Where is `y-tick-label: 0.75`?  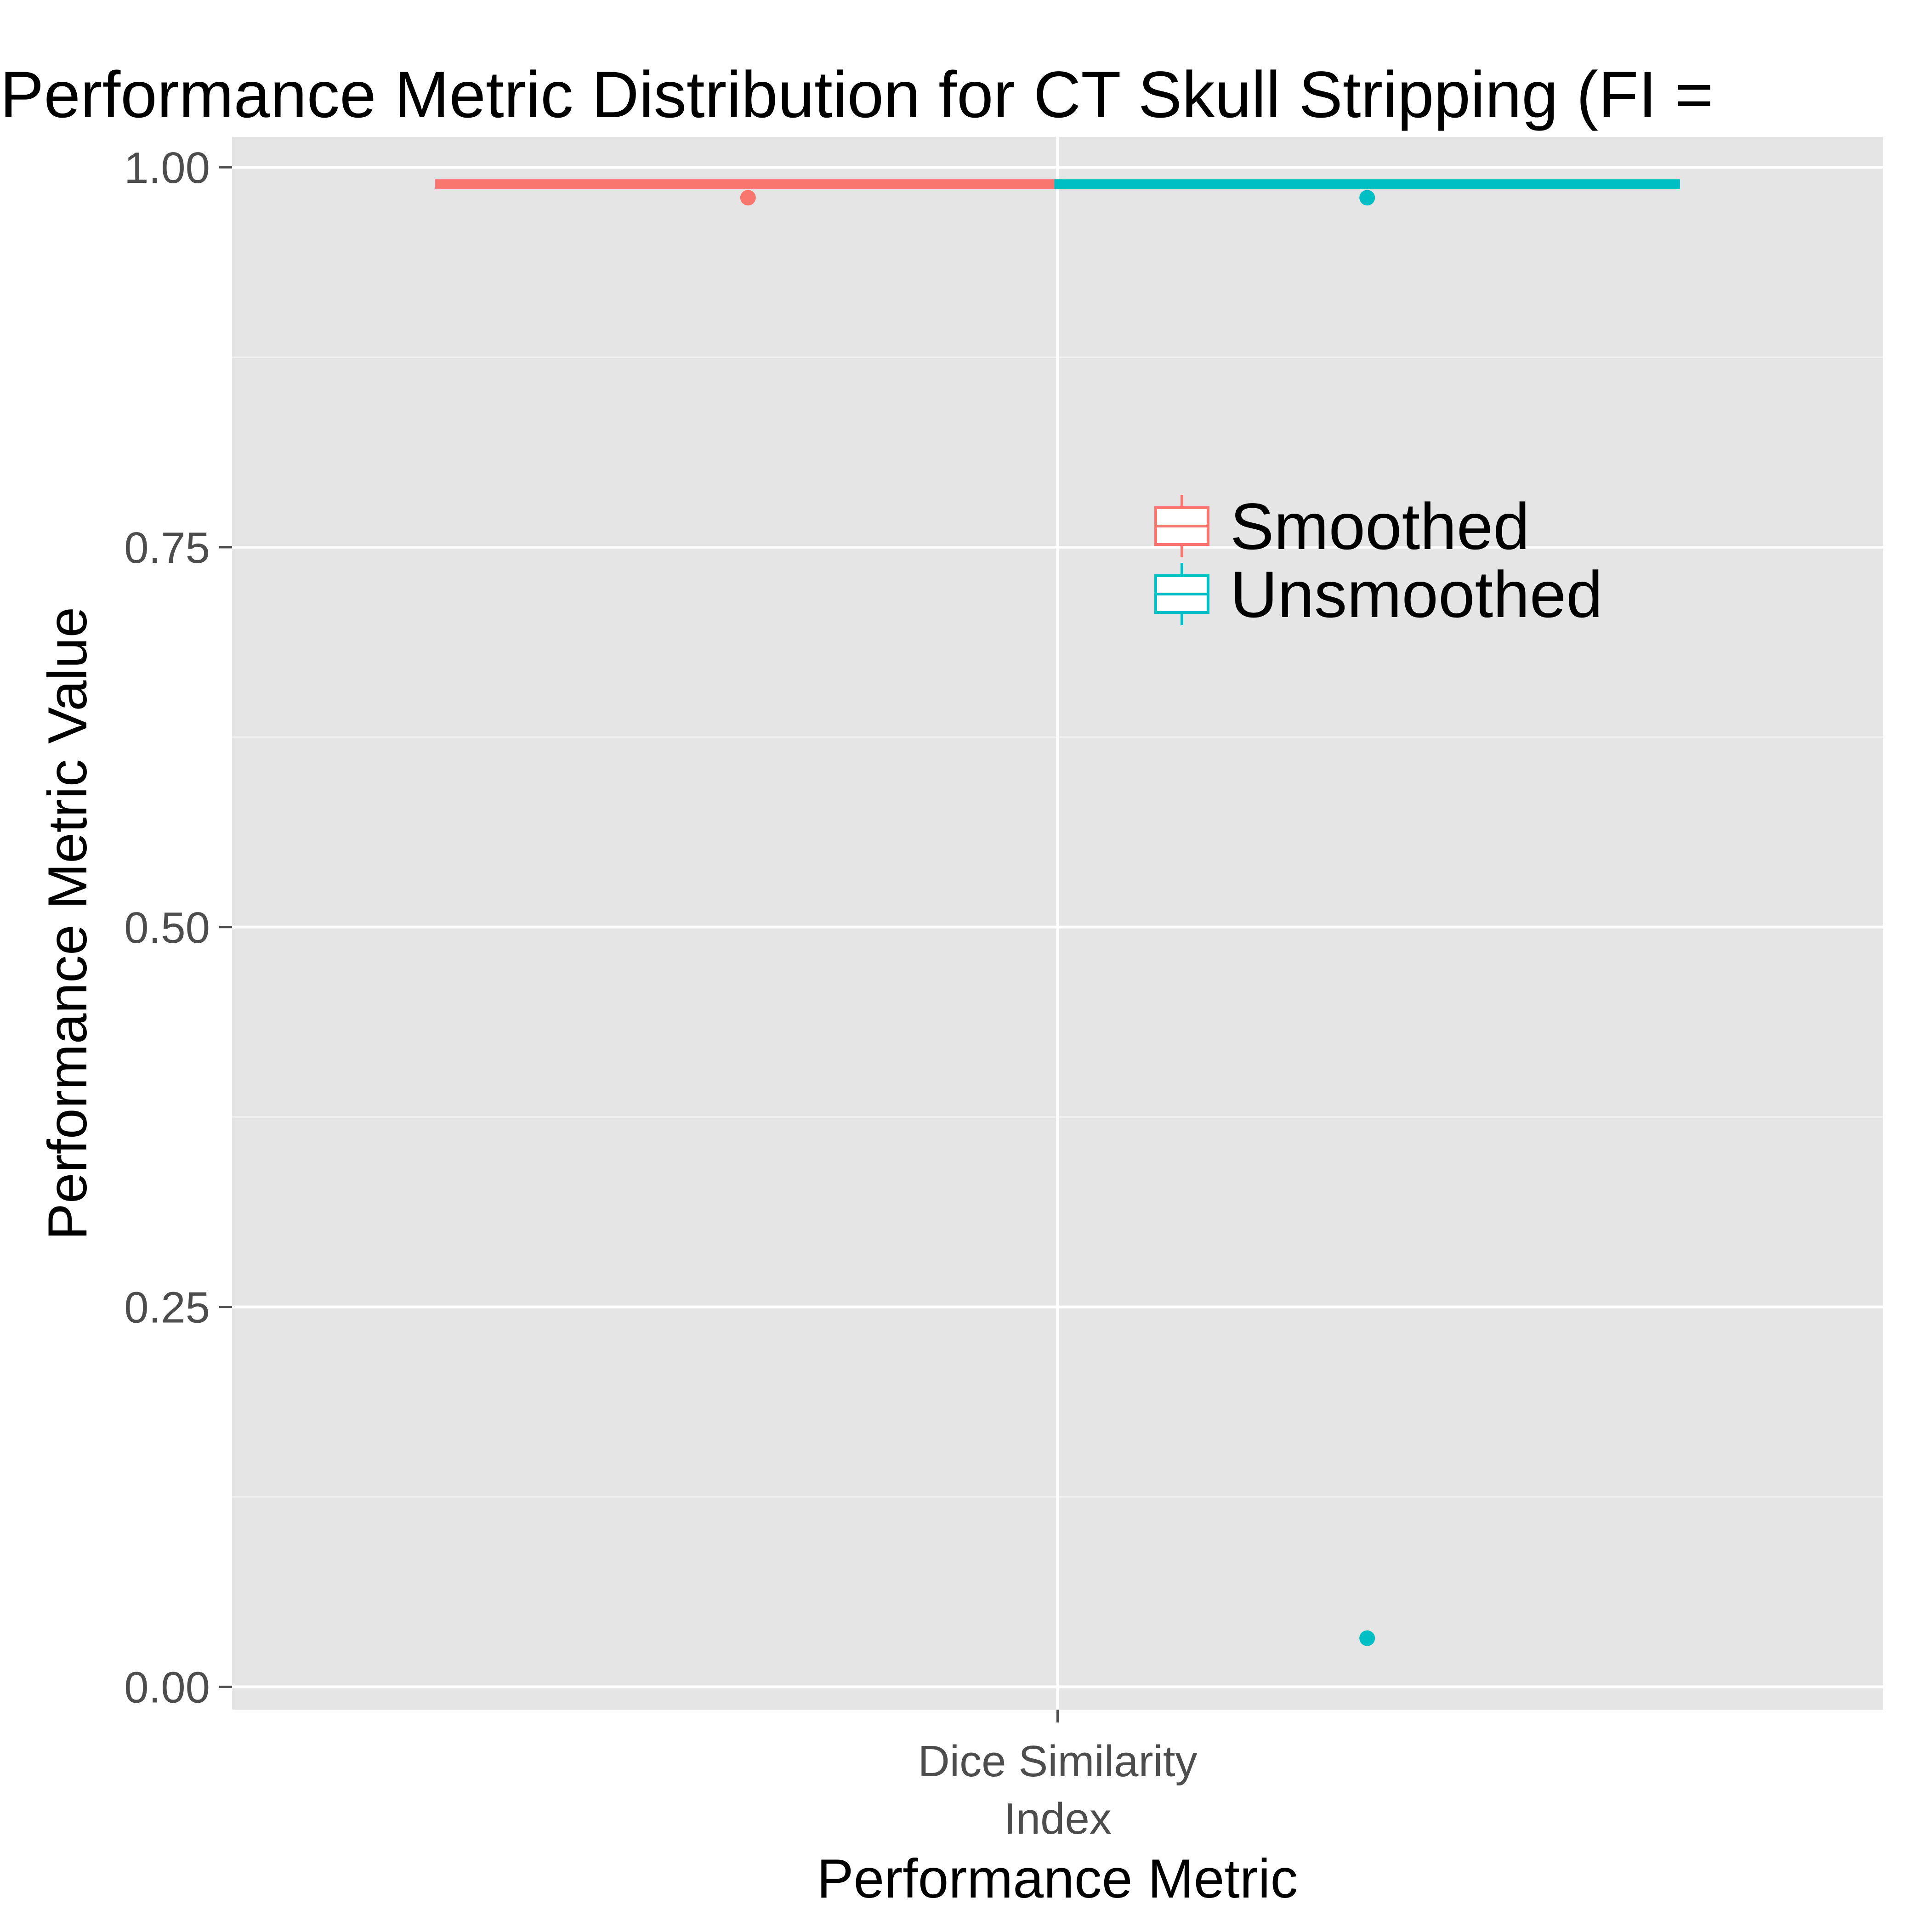 y-tick-label: 0.75 is located at coordinates (167, 547).